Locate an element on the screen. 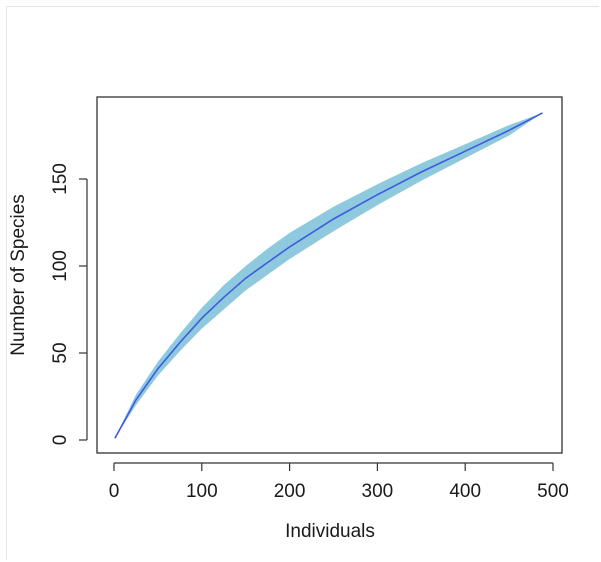 This screenshot has height=562, width=601. y-axis-title: Number of Species is located at coordinates (18, 275).